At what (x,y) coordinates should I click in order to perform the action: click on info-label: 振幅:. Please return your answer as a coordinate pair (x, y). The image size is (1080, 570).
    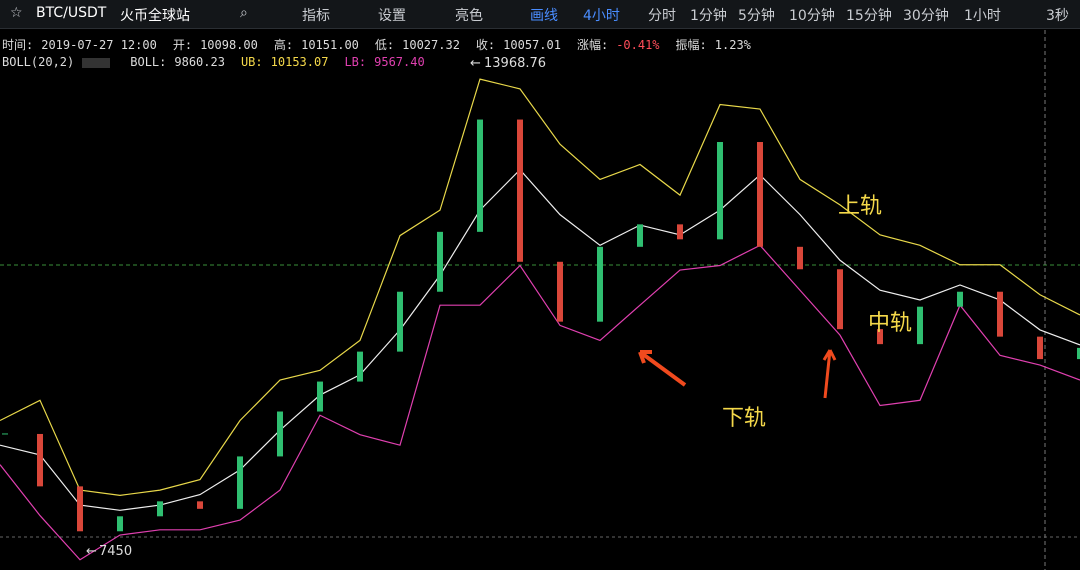
    Looking at the image, I should click on (691, 45).